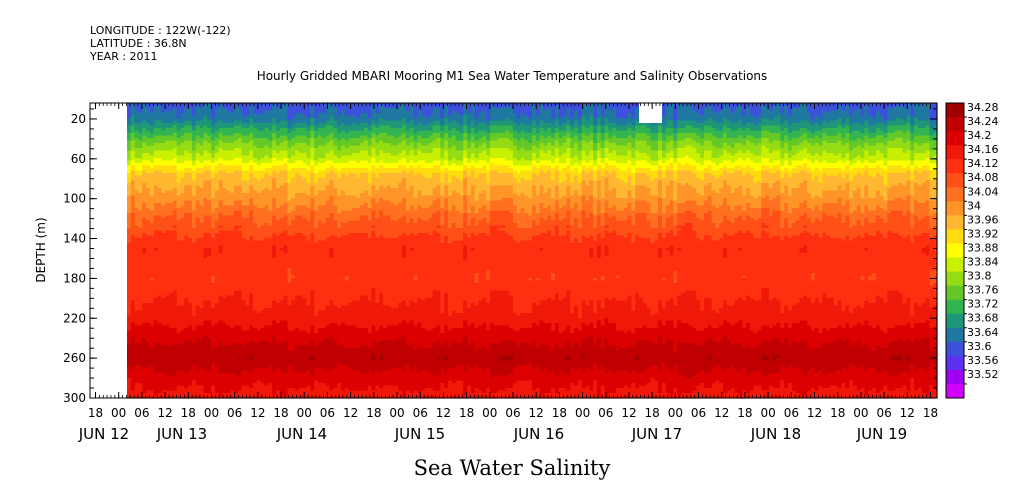  Describe the element at coordinates (983, 360) in the screenshot. I see `colorbar-label: 33.56` at that location.